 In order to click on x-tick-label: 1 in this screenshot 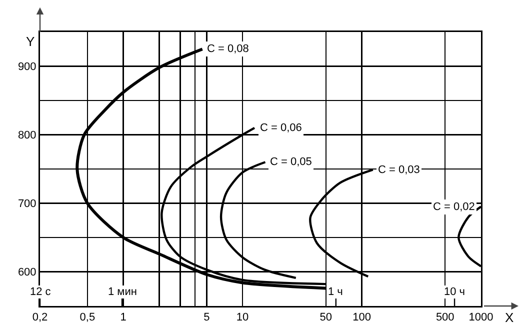, I will do `click(123, 318)`.